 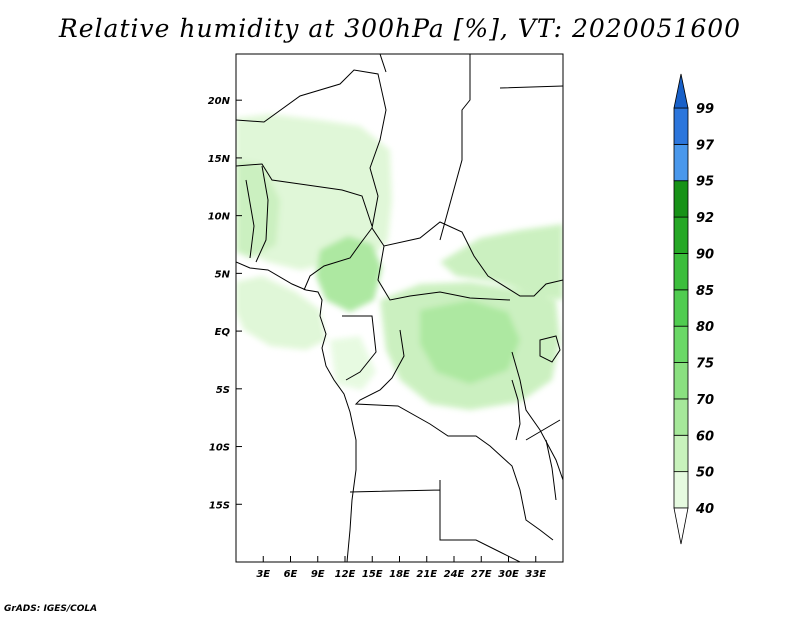 What do you see at coordinates (223, 332) in the screenshot?
I see `lat-tick-label: EQ` at bounding box center [223, 332].